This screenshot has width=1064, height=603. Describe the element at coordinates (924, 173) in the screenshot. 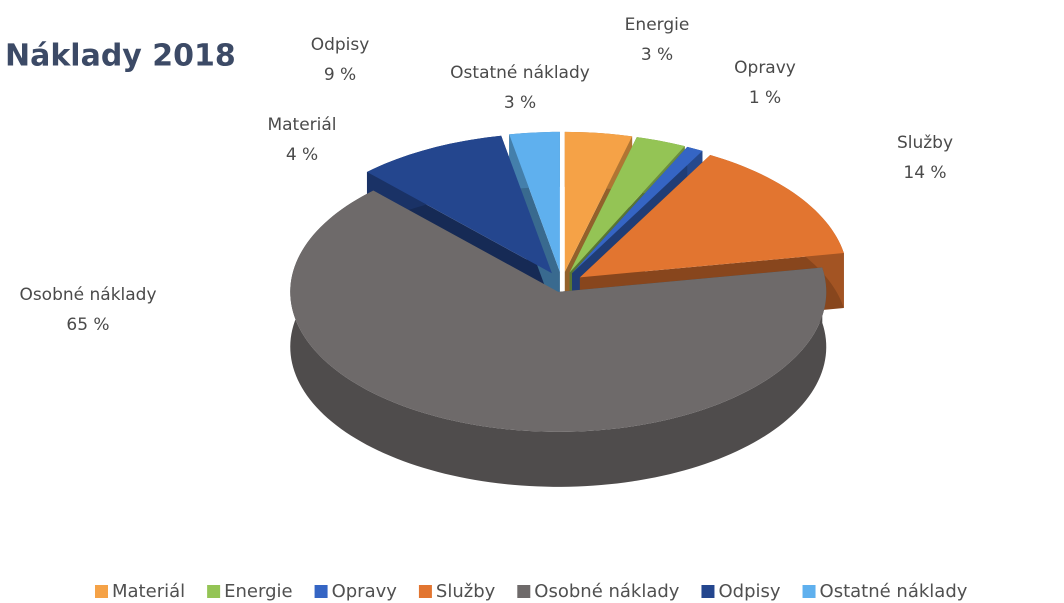

I see `data-label-value: 14 %` at that location.